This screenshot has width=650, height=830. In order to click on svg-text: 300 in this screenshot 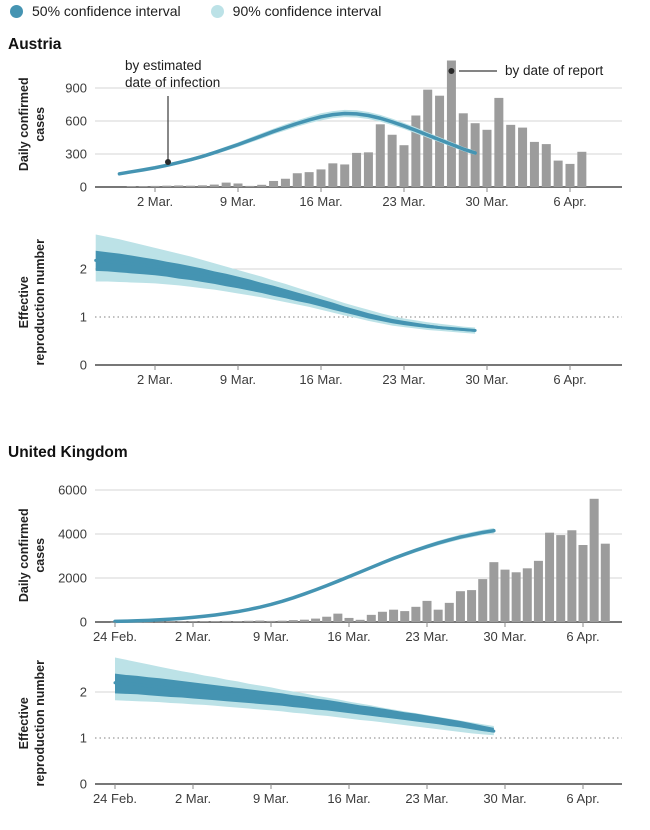, I will do `click(76, 154)`.